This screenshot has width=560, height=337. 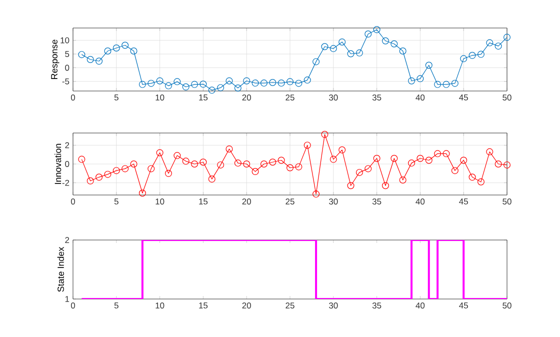 I want to click on y-tick-label: -5, so click(x=66, y=81).